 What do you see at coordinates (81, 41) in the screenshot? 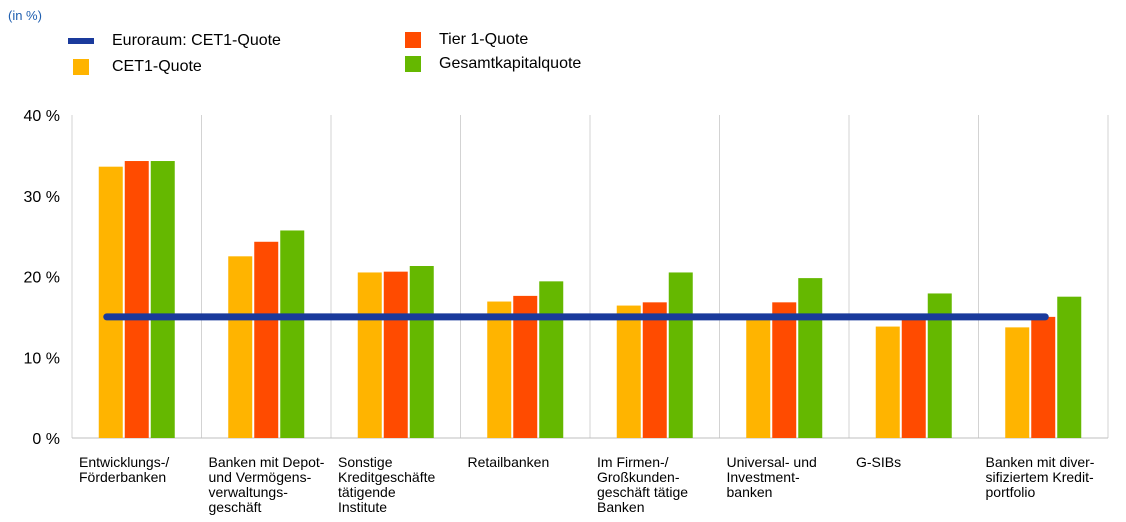
I see `legend-swatch-euroraum` at bounding box center [81, 41].